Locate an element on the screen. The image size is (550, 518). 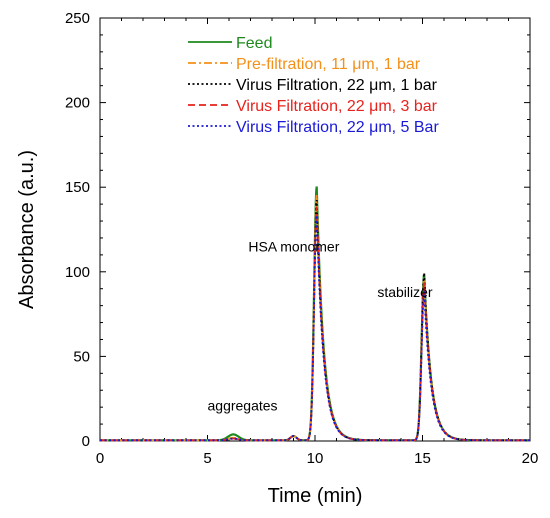
legend-label-2: Pre-filtration, 11 μm, 1 bar is located at coordinates (328, 64).